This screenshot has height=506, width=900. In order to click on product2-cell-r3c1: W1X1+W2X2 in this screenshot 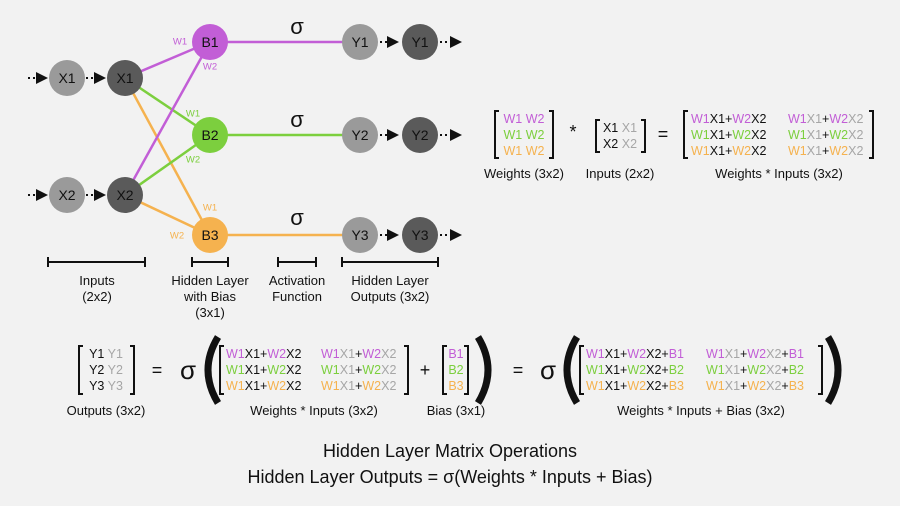, I will do `click(263, 386)`.